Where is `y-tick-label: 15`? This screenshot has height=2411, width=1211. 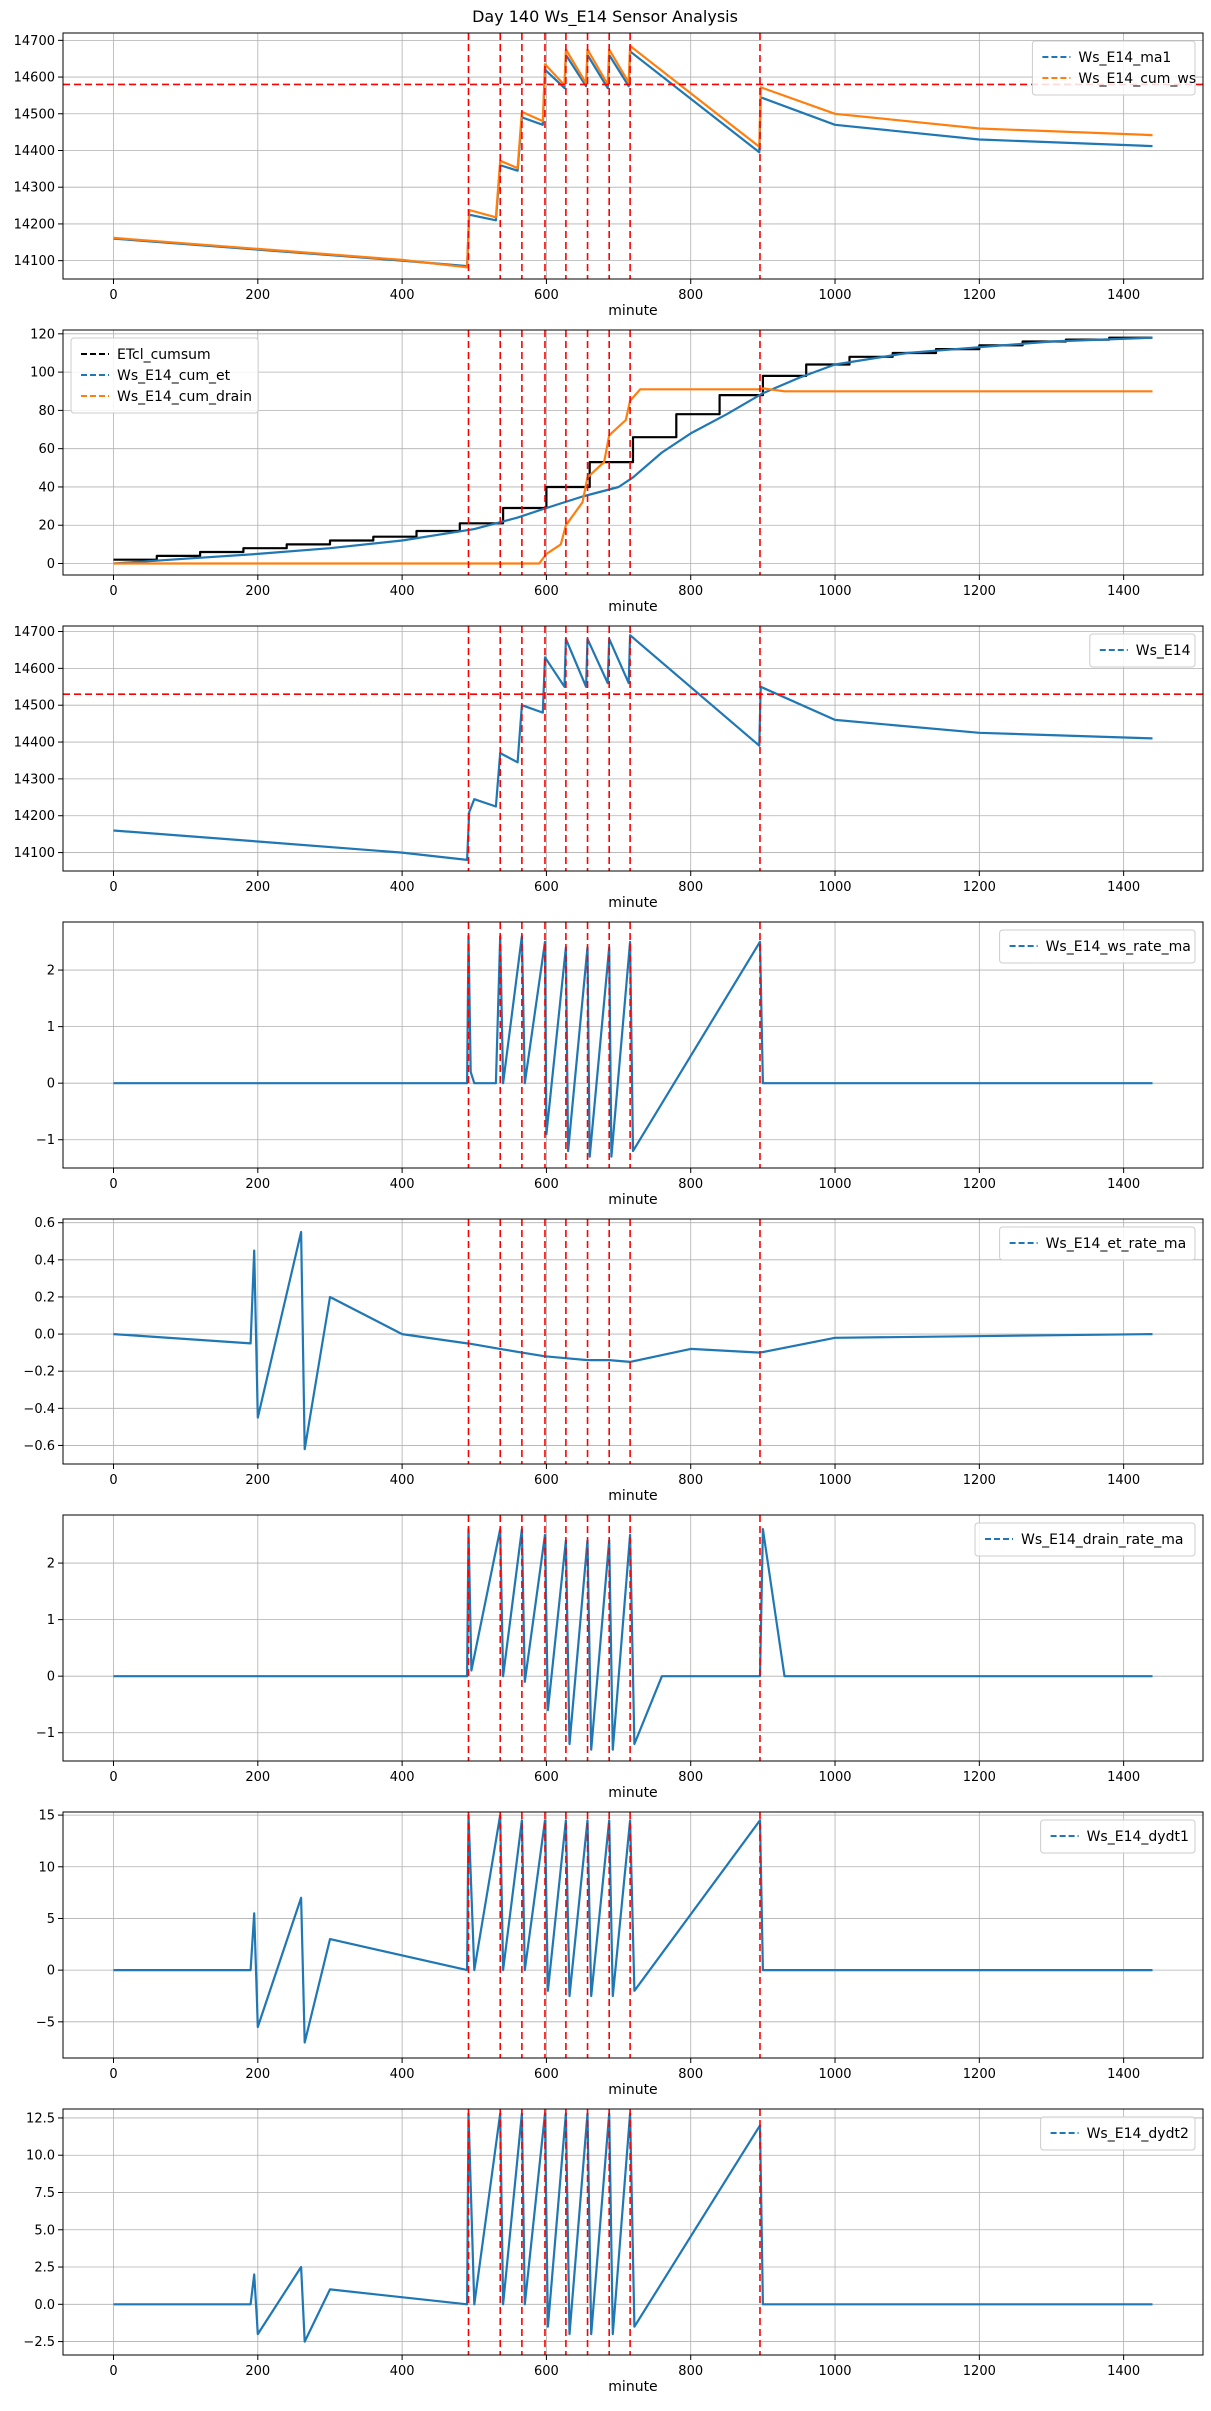 y-tick-label: 15 is located at coordinates (46, 1816).